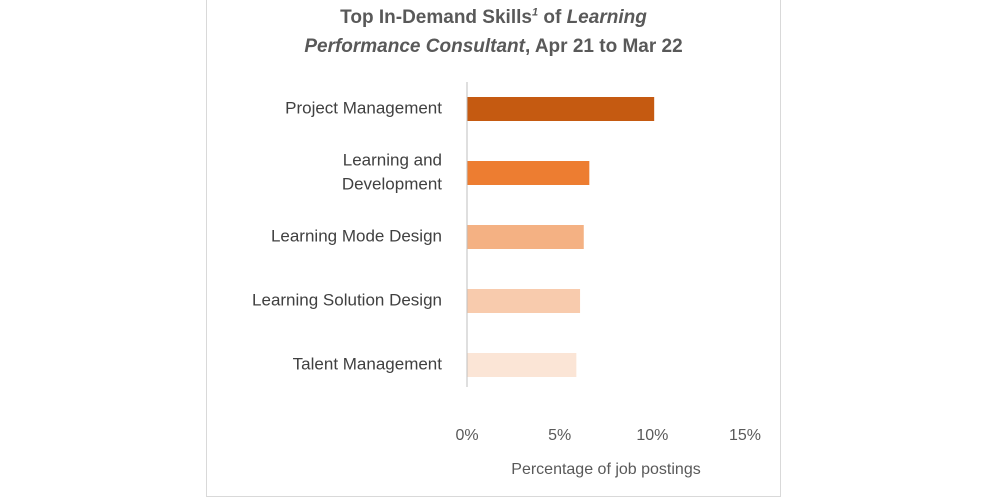 The image size is (1000, 500). What do you see at coordinates (603, 46) in the screenshot?
I see `chart-title-date-range: , Apr 21 to Mar 22` at bounding box center [603, 46].